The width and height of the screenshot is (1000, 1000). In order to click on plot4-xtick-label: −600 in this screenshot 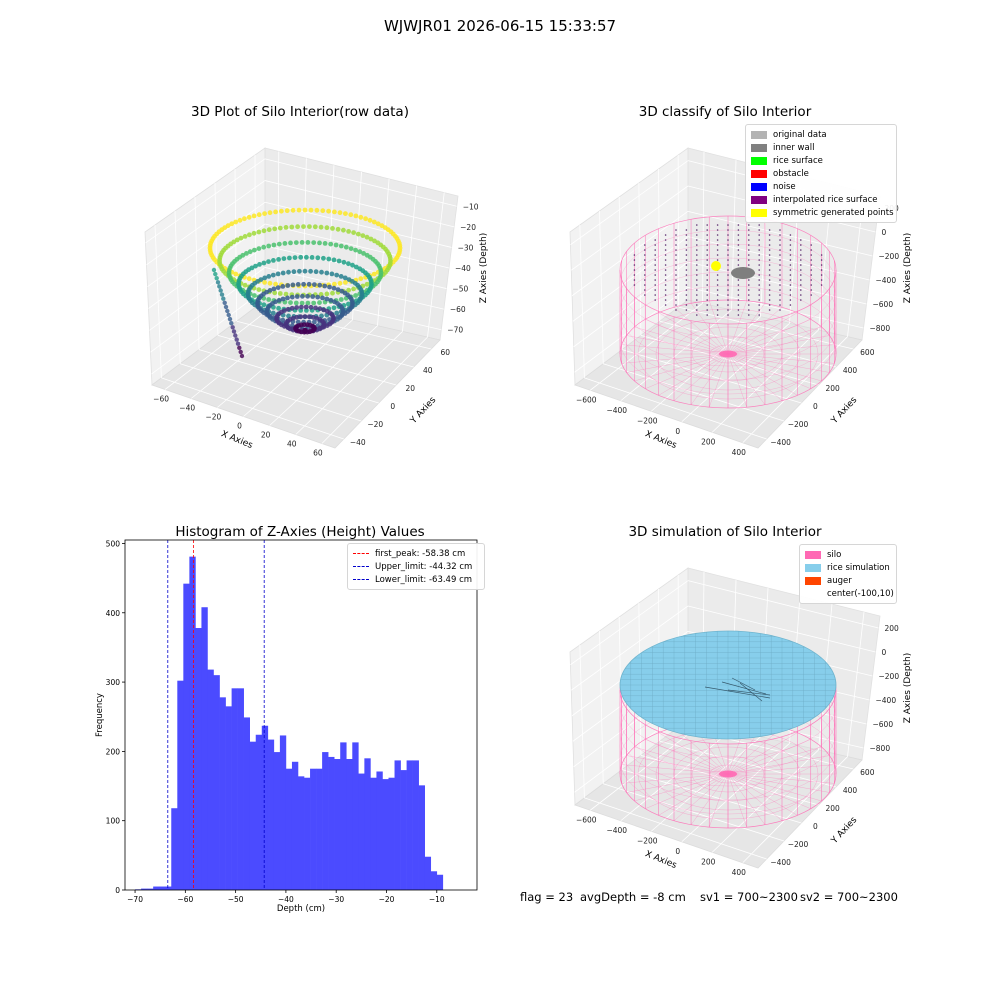, I will do `click(586, 819)`.